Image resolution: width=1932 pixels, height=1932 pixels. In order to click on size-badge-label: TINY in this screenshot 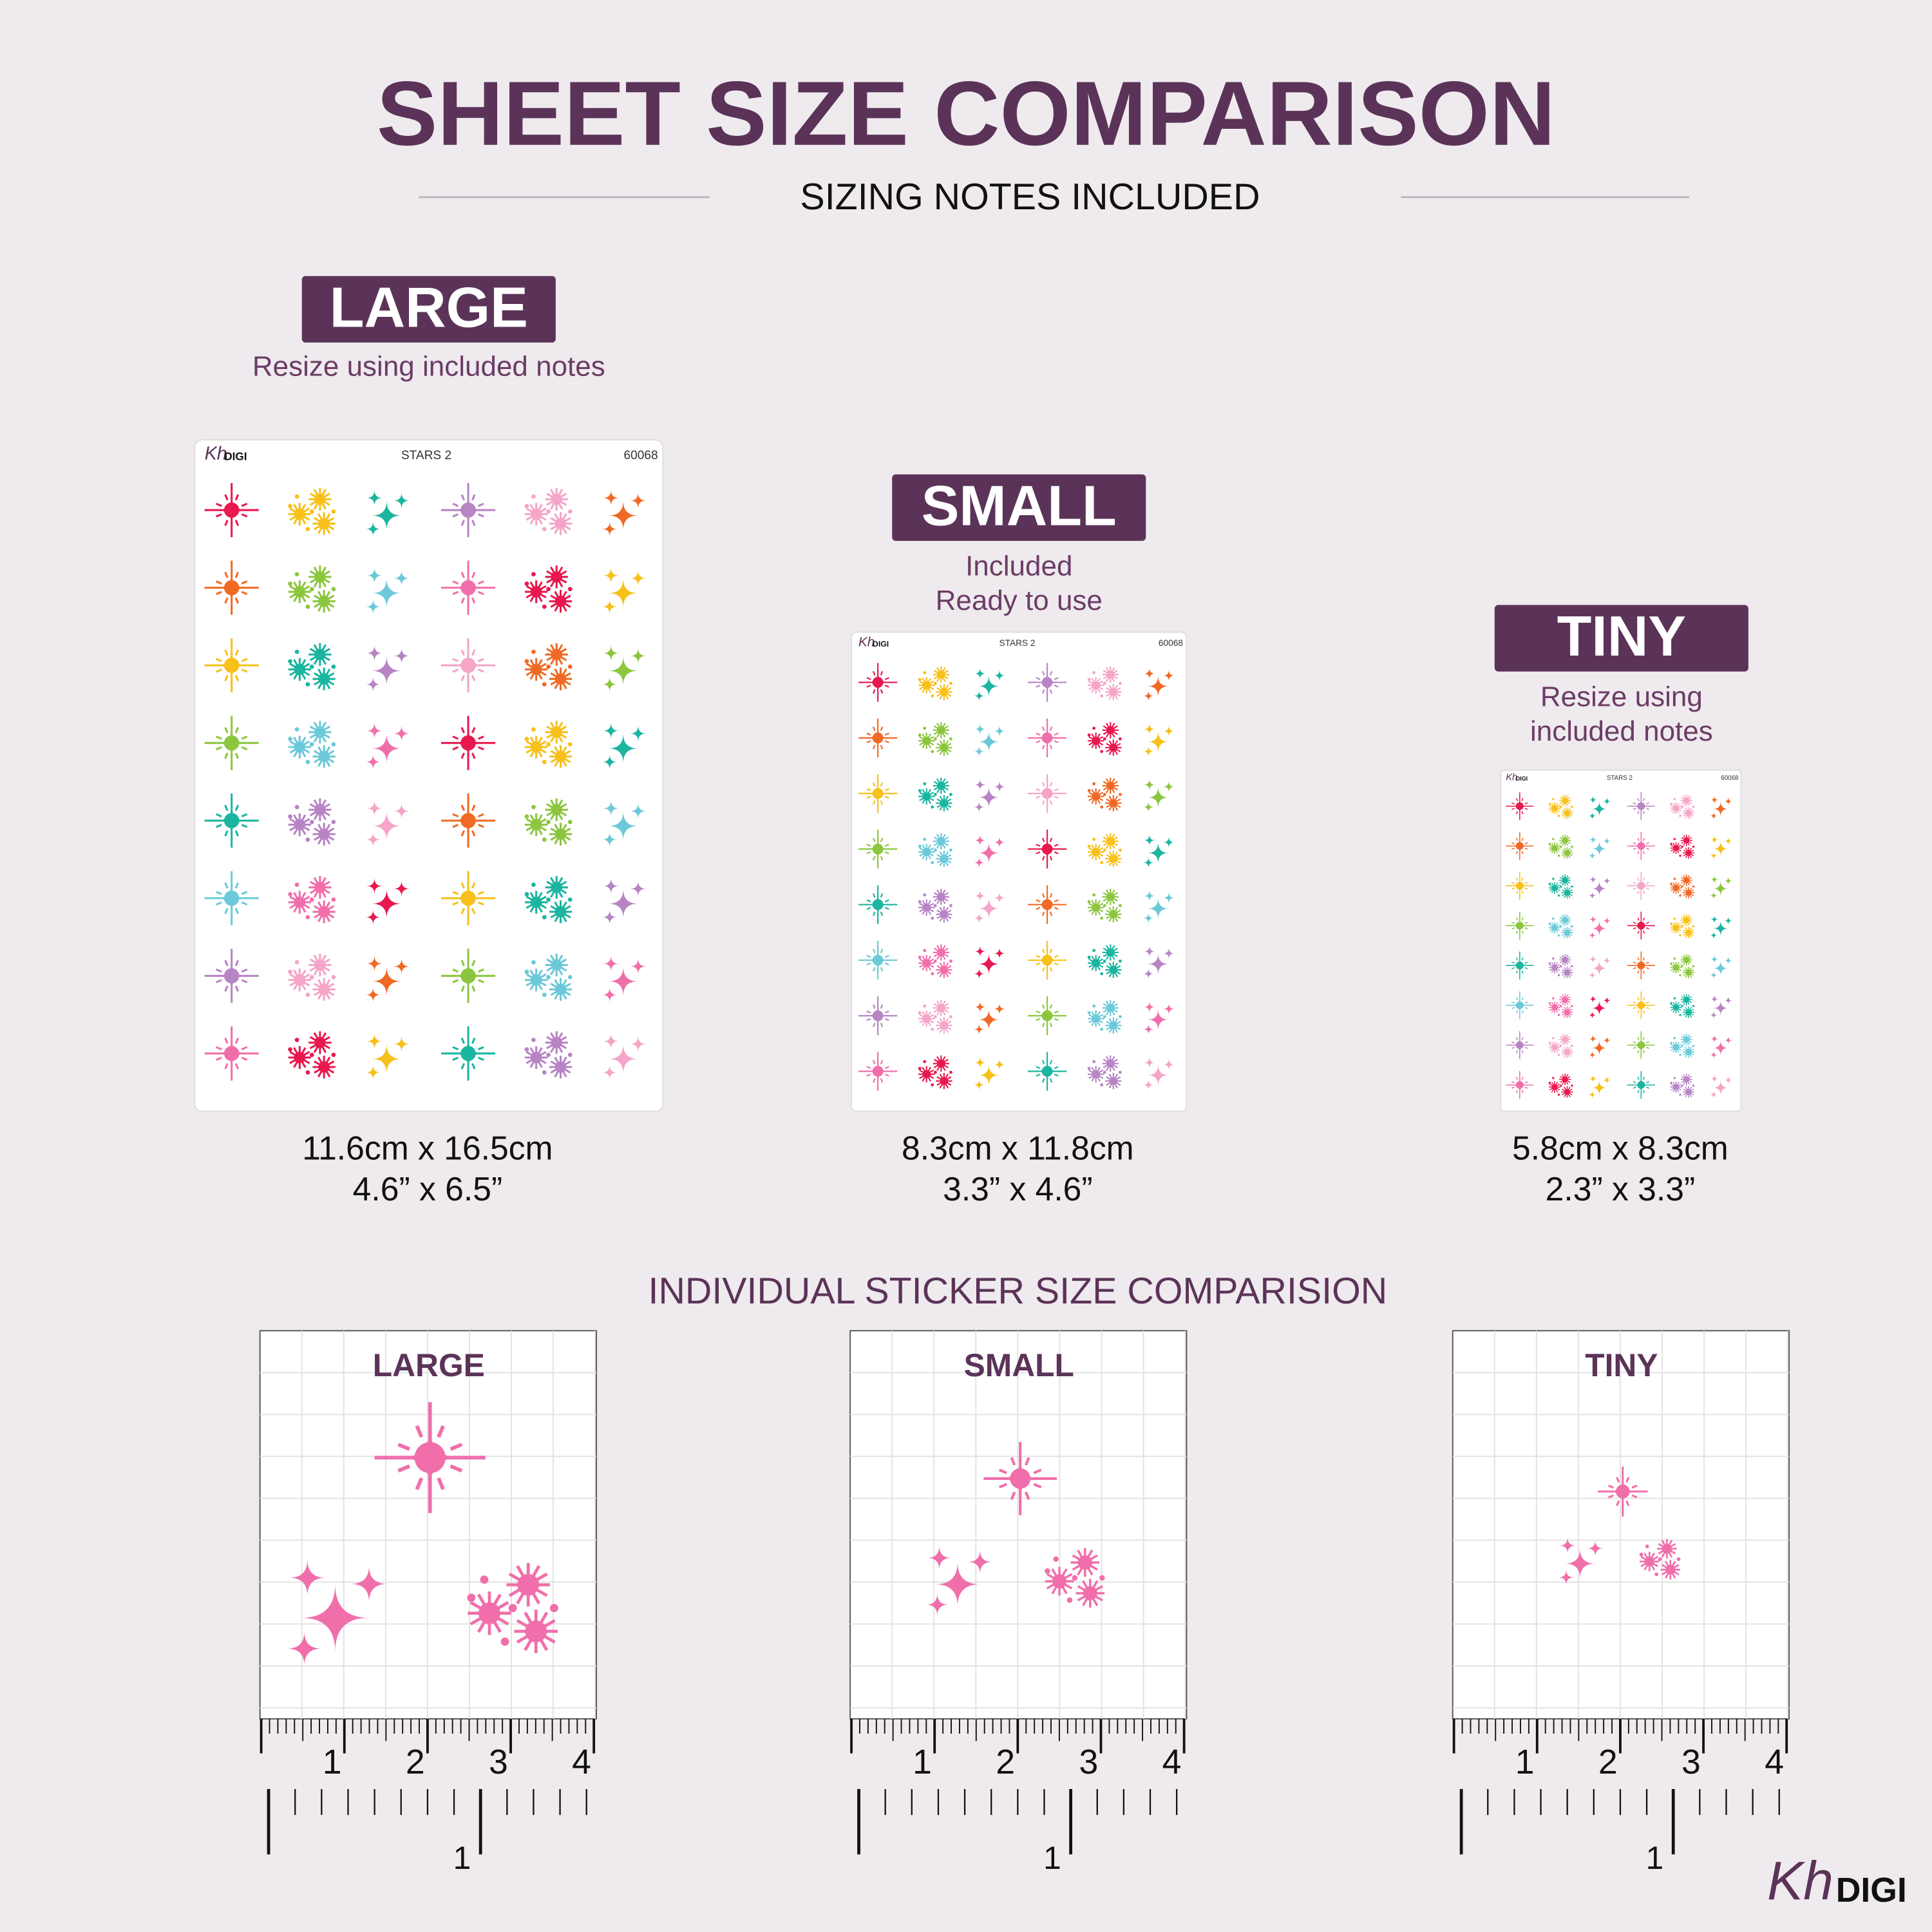, I will do `click(1622, 636)`.